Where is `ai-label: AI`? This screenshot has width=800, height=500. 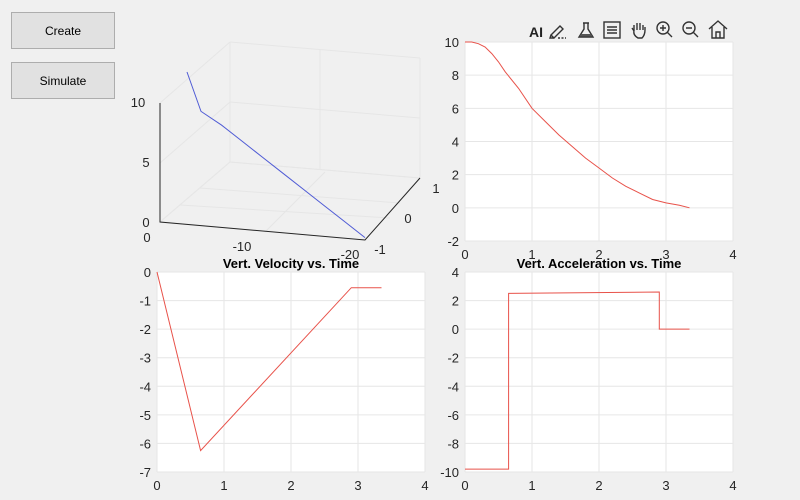
ai-label: AI is located at coordinates (536, 32).